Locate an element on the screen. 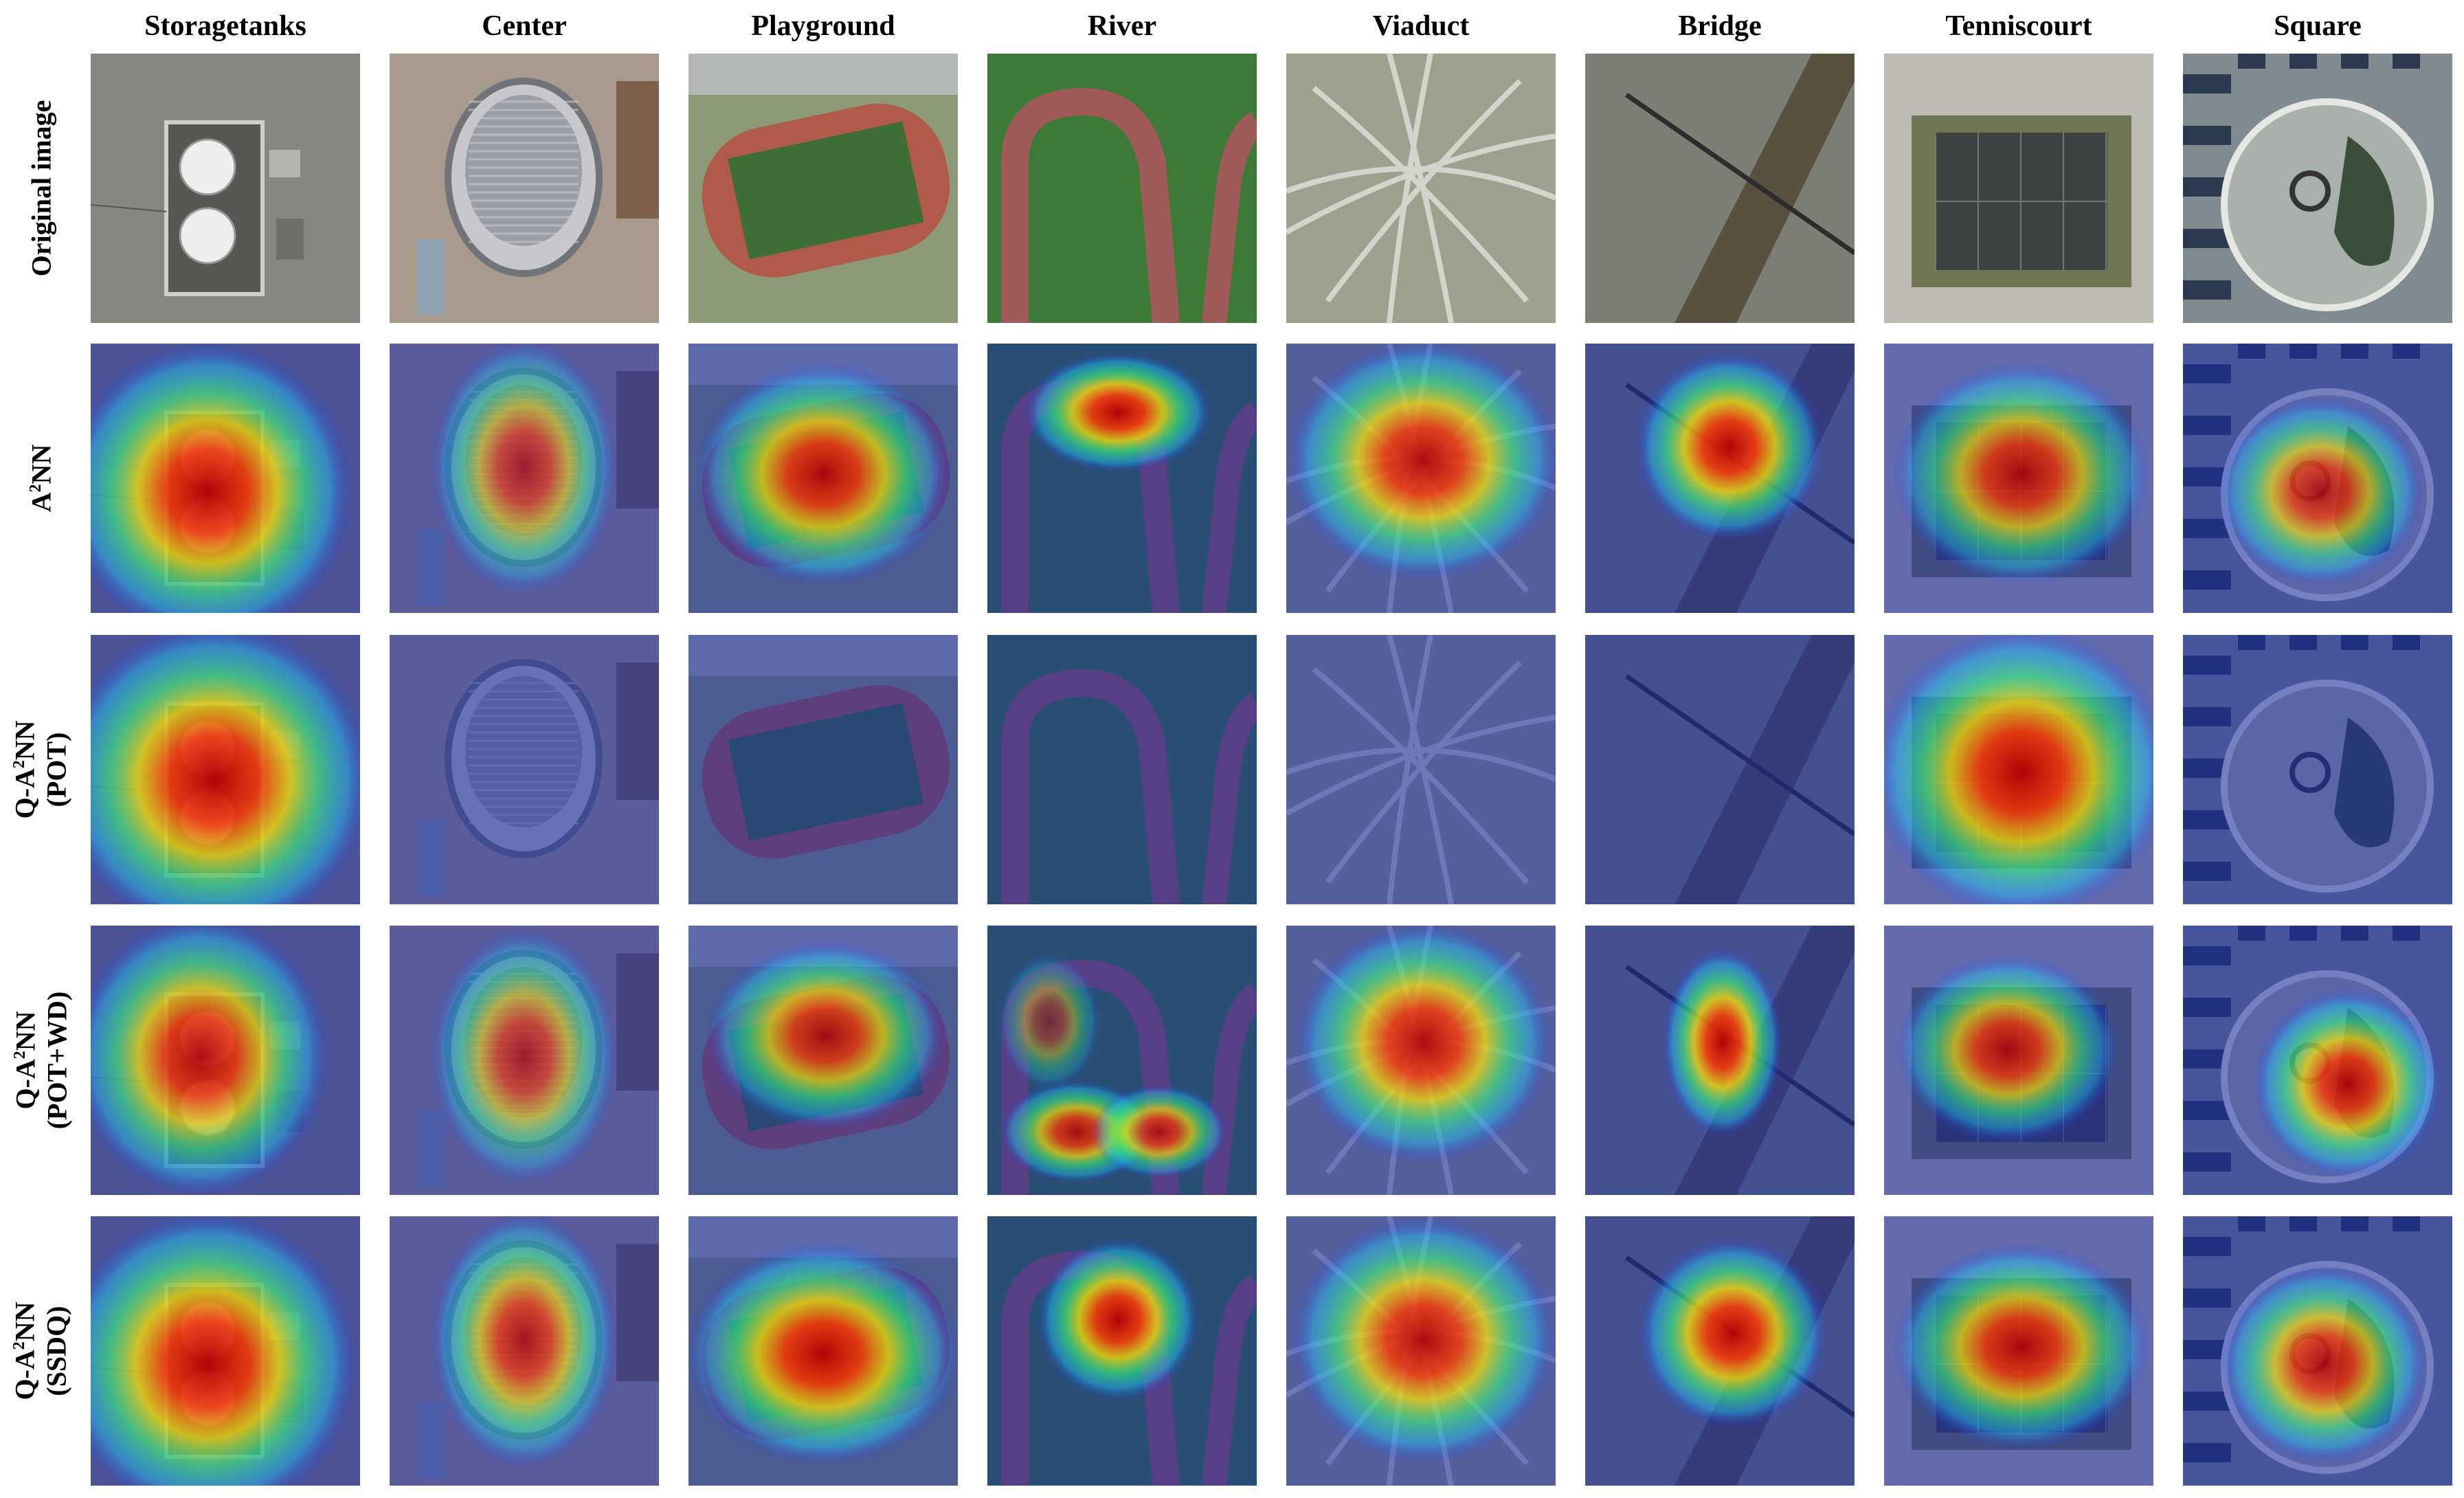 This screenshot has height=1498, width=2464. image-a2nn-viaduct is located at coordinates (1421, 478).